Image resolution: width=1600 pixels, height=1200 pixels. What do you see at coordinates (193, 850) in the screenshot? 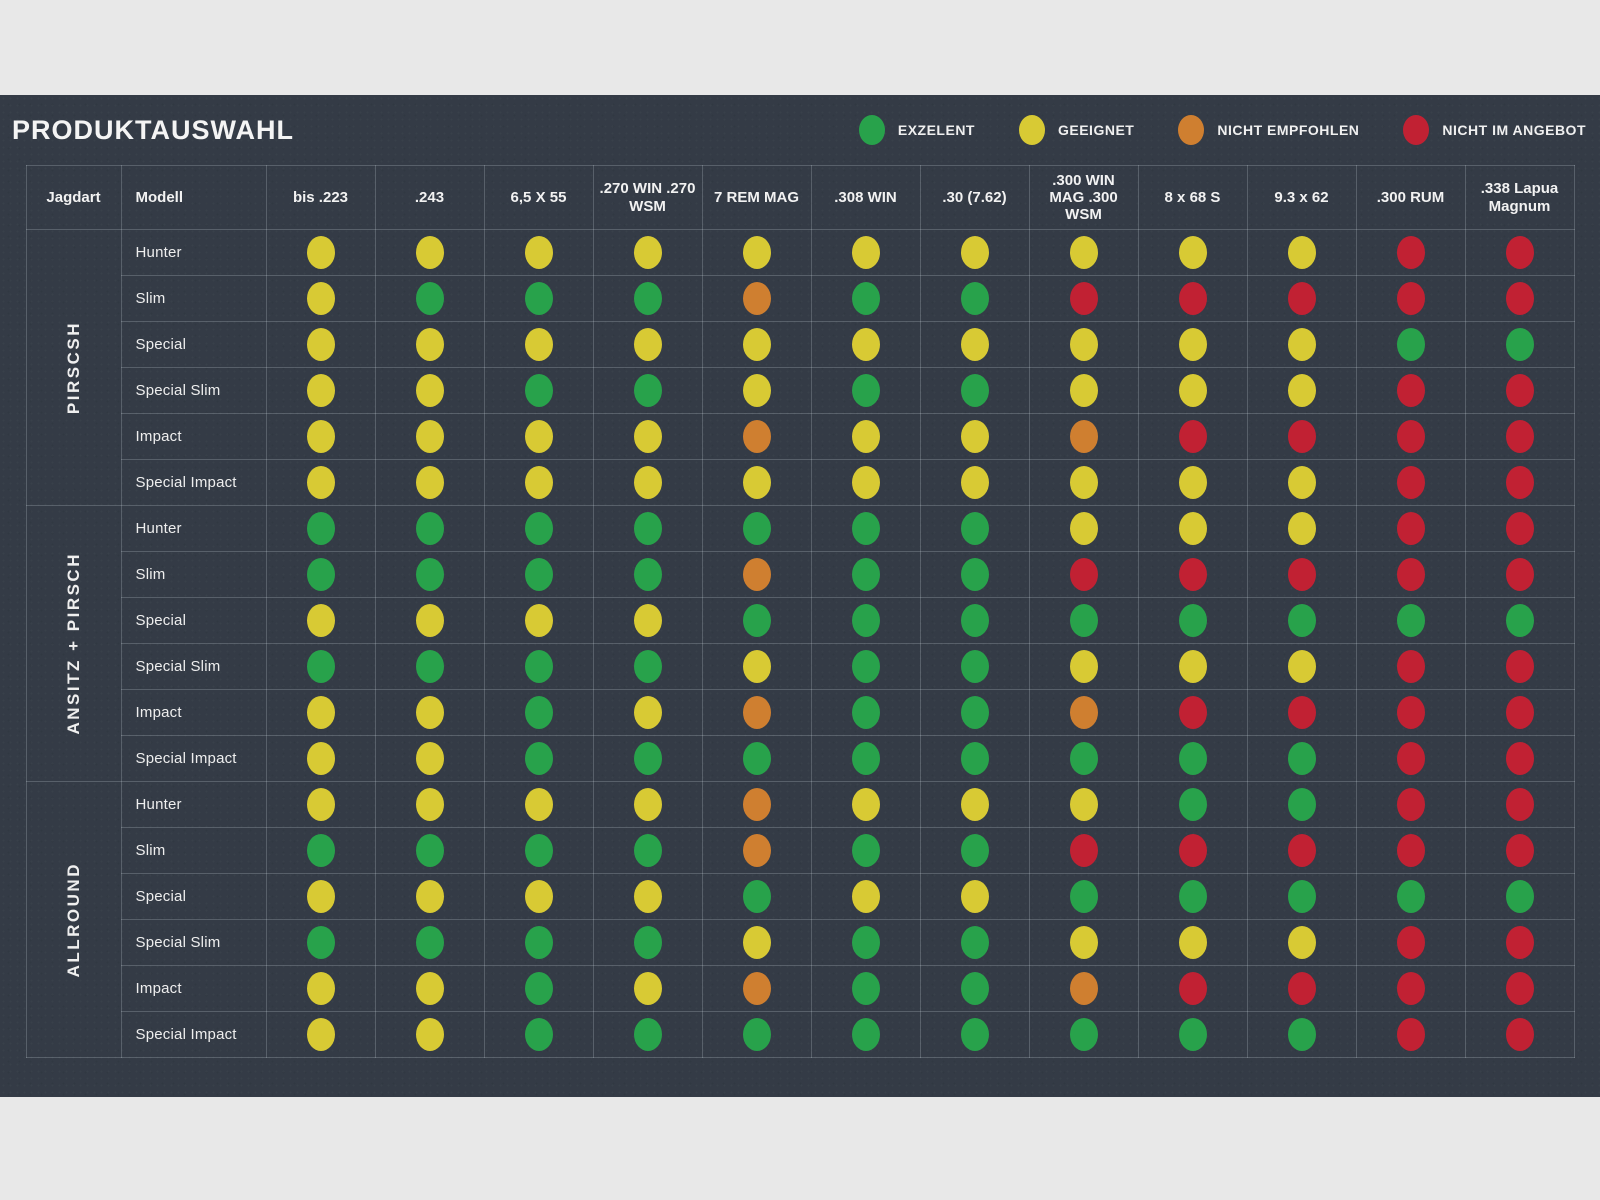
I see `model-label-cell: Slim` at bounding box center [193, 850].